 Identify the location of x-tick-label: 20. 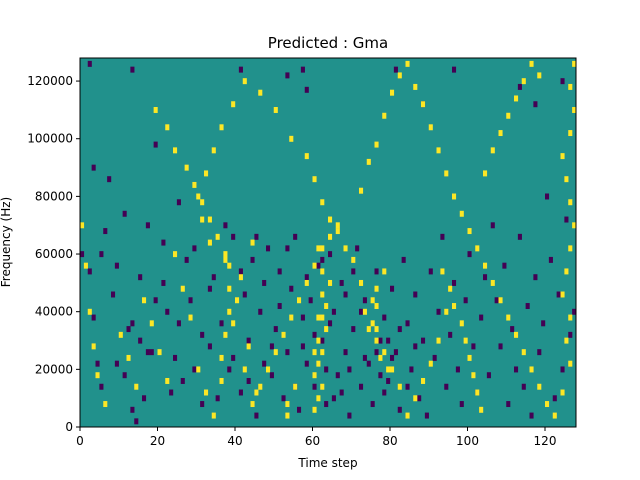
(157, 441).